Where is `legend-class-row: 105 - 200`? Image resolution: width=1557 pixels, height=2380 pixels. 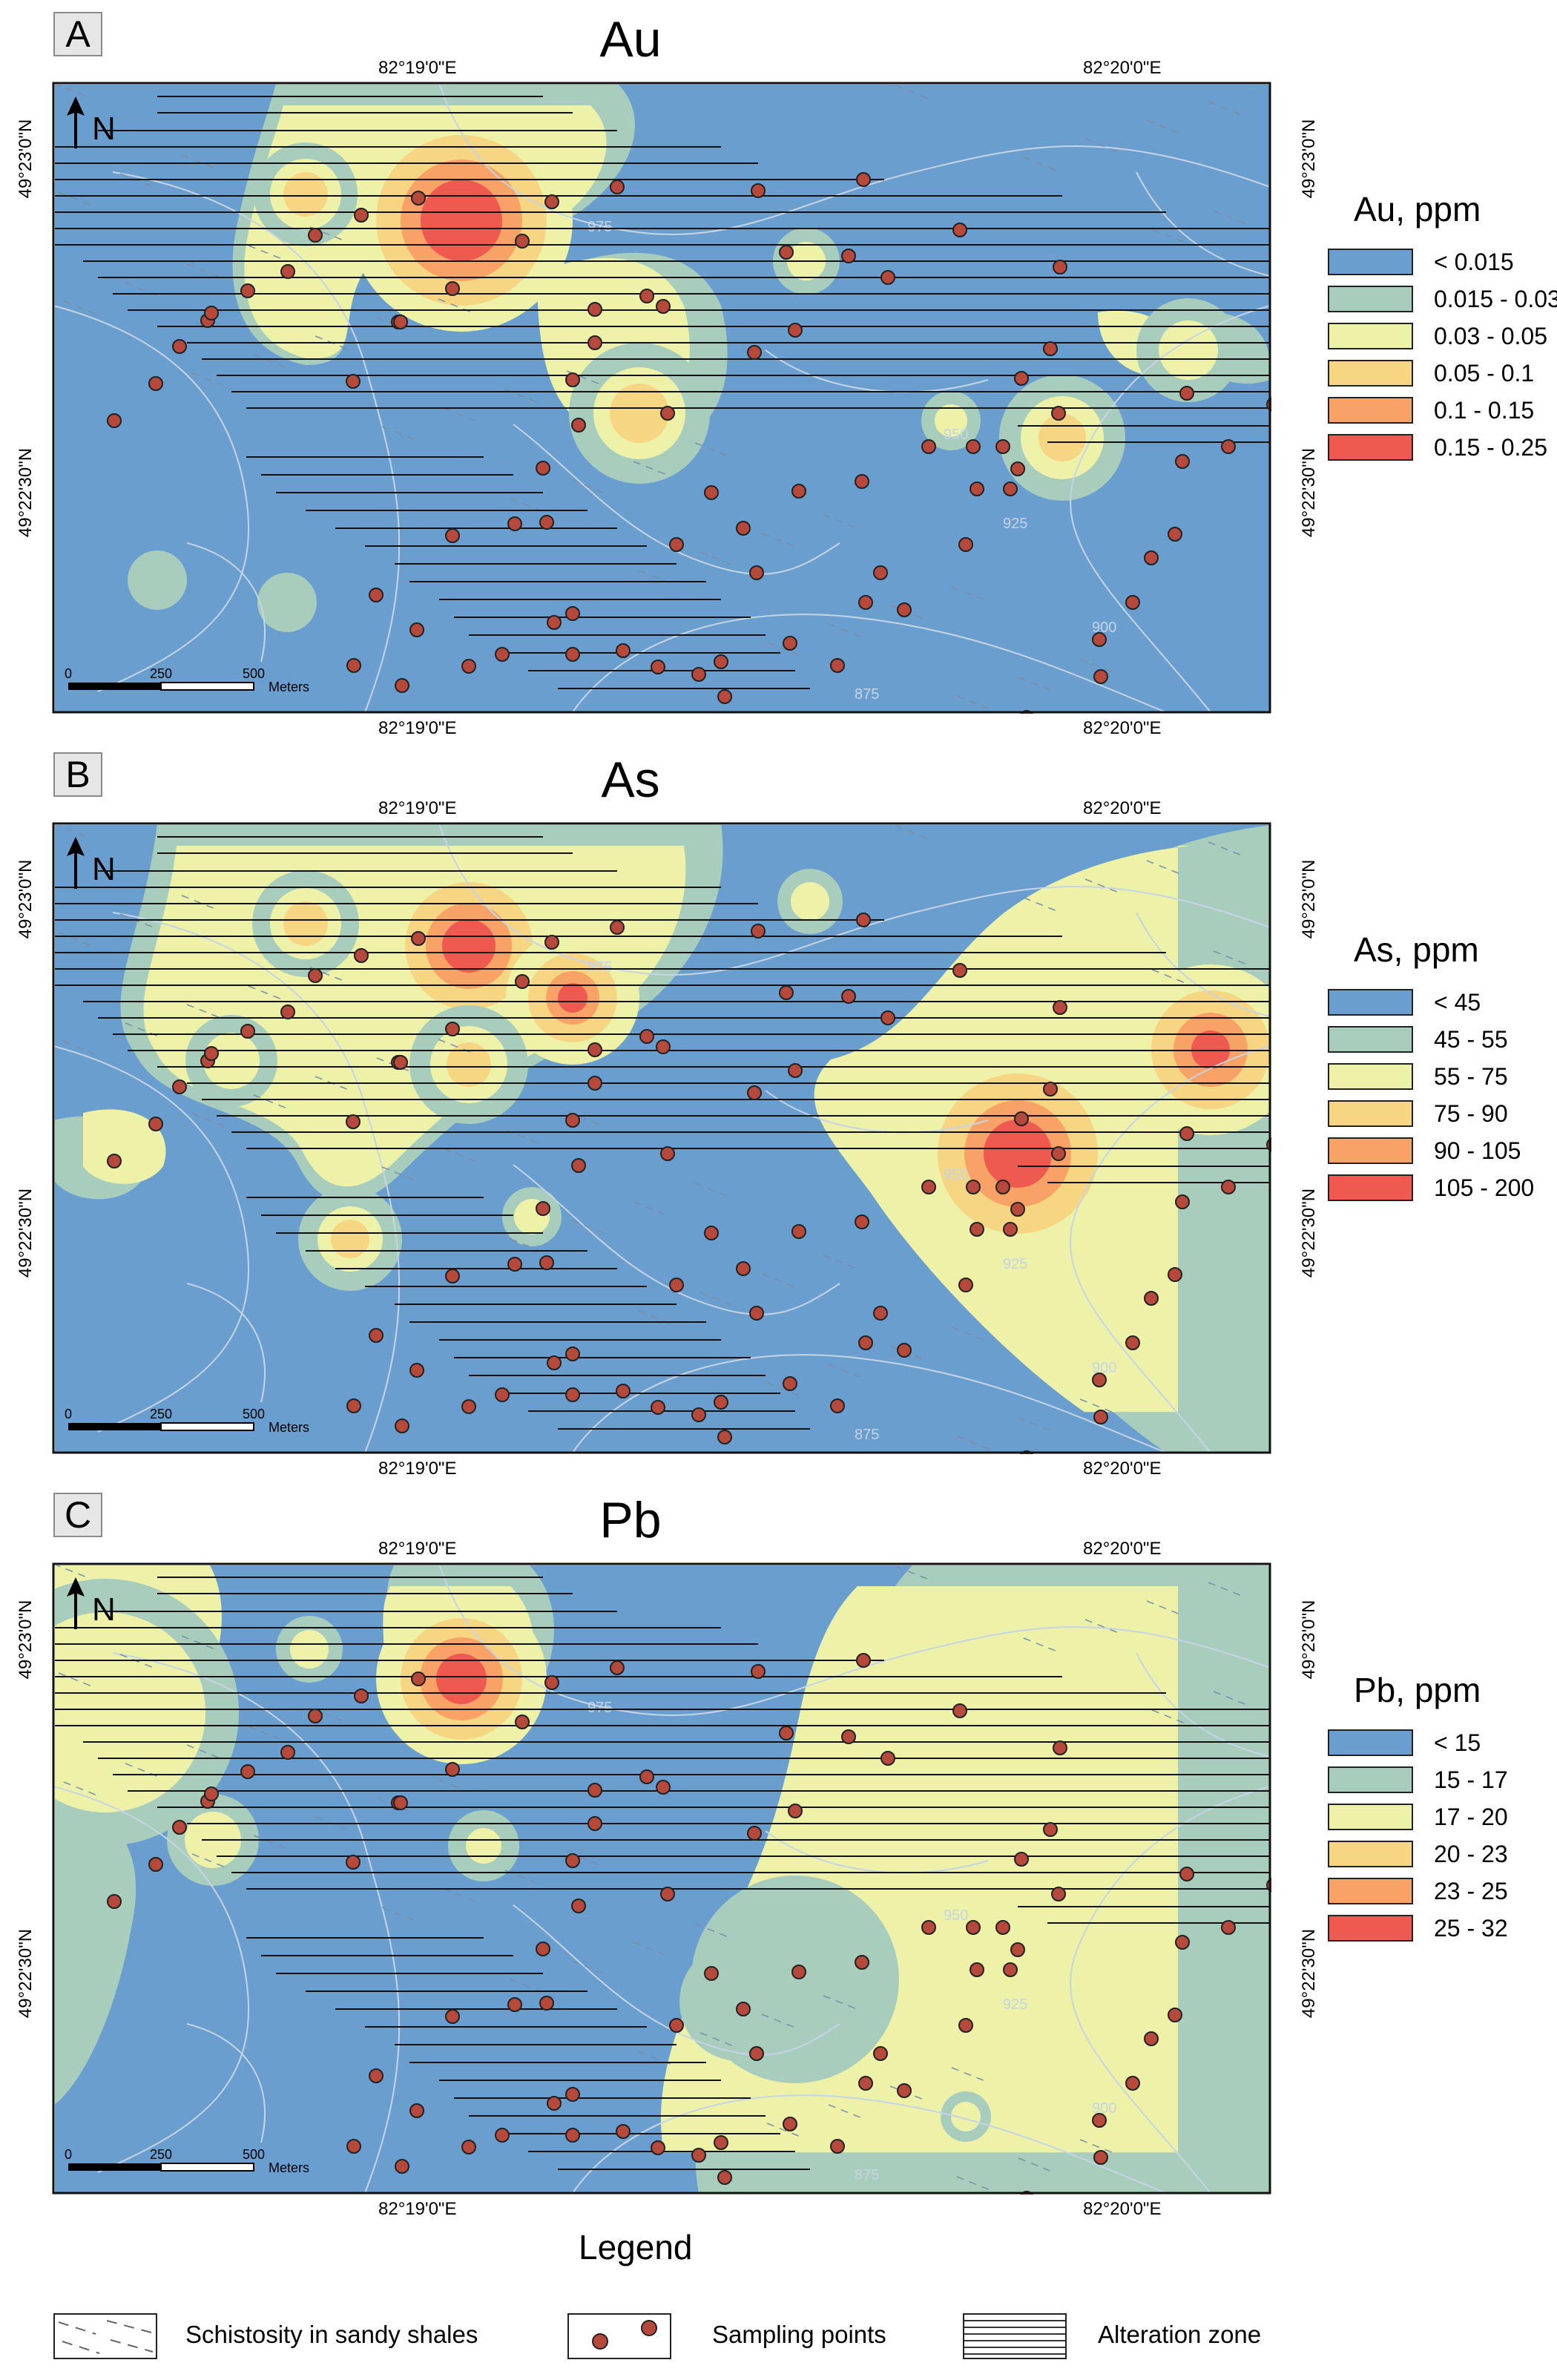 legend-class-row: 105 - 200 is located at coordinates (1431, 1188).